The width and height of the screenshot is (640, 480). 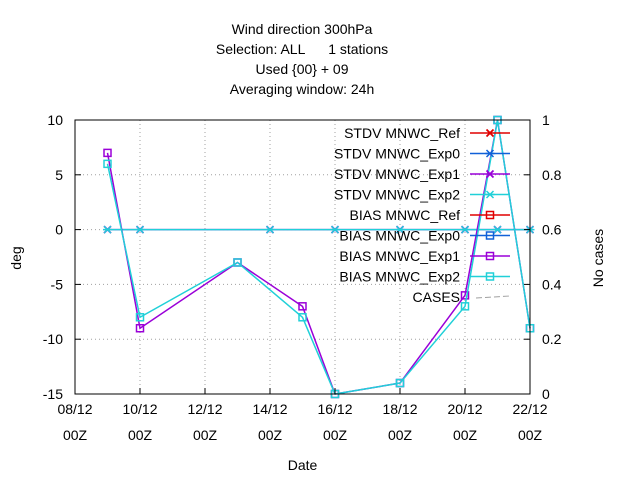 What do you see at coordinates (402, 133) in the screenshot?
I see `legend-label: STDV MNWC_Ref` at bounding box center [402, 133].